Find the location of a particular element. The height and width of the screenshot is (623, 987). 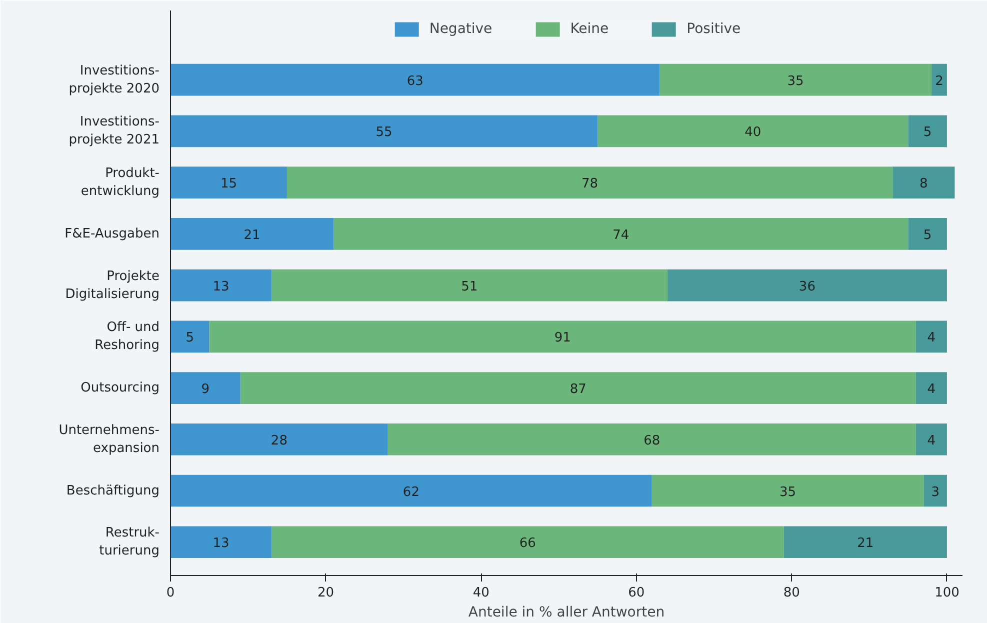

data-label: 63 is located at coordinates (415, 81).